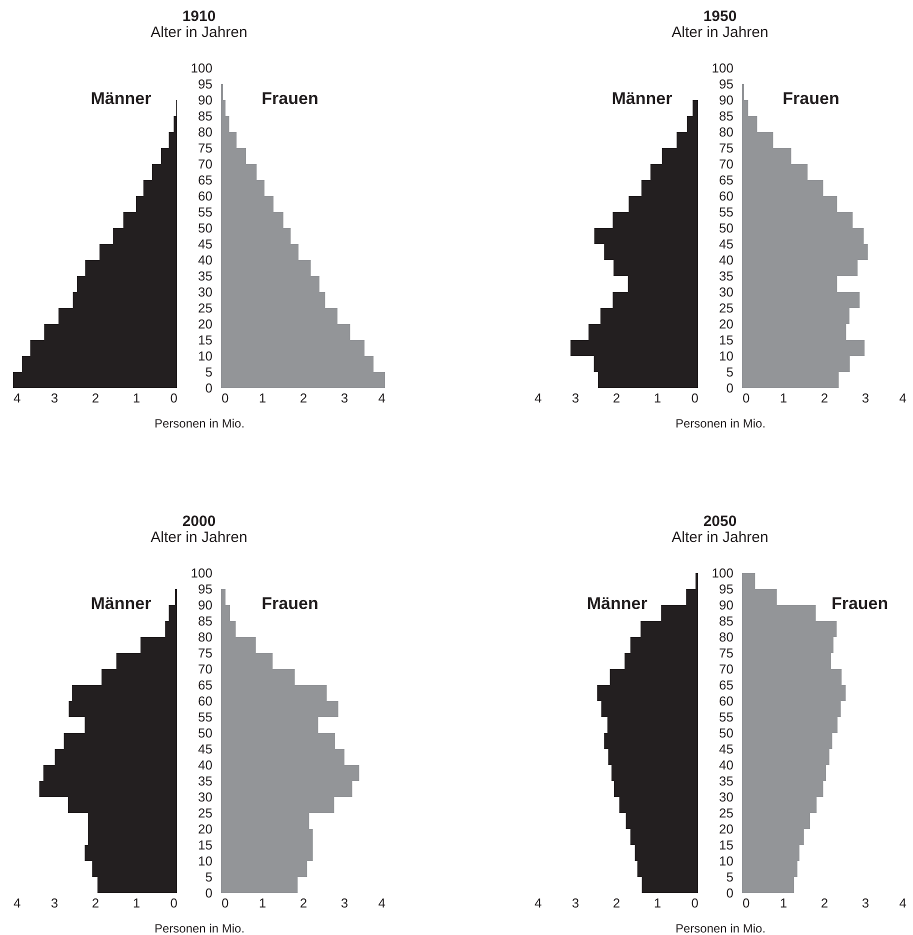  What do you see at coordinates (726, 685) in the screenshot?
I see `y-tick-label: 65` at bounding box center [726, 685].